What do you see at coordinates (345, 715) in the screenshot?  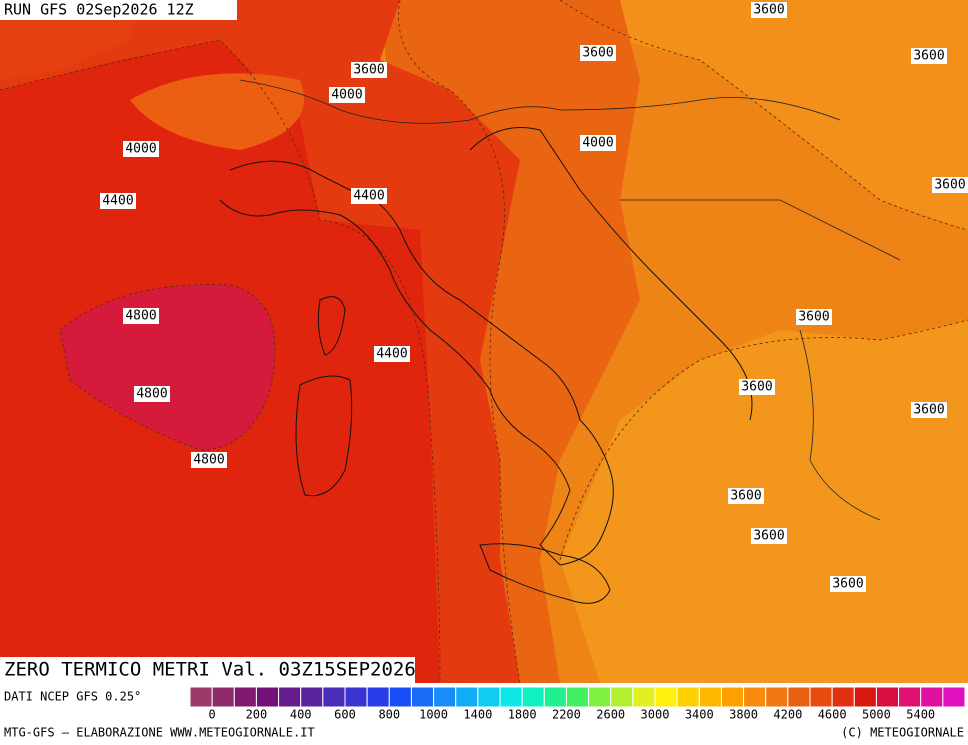 I see `colorbar-tick-label: 600` at bounding box center [345, 715].